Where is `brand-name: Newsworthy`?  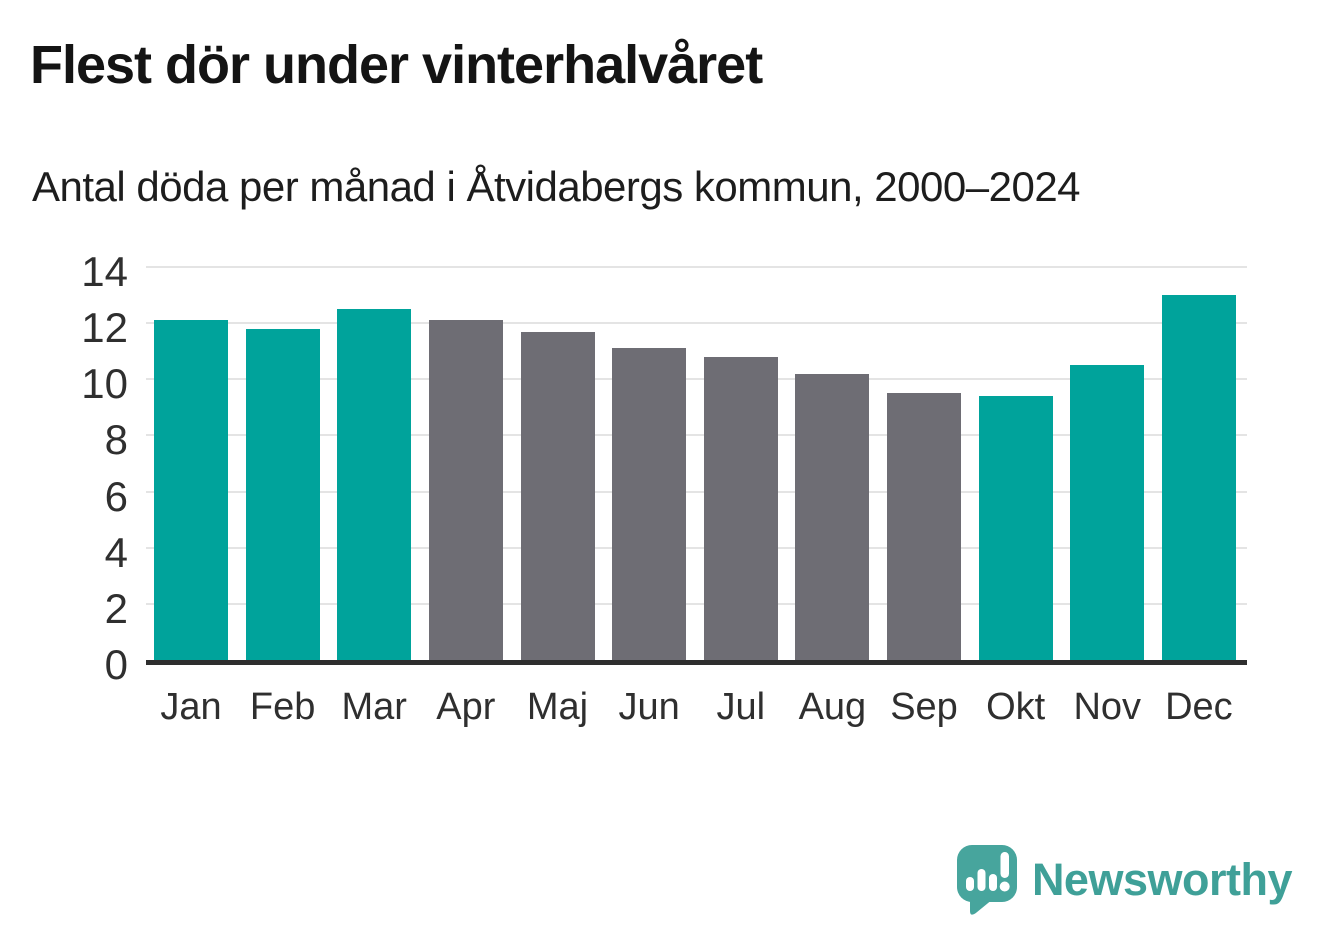
brand-name: Newsworthy is located at coordinates (1162, 879).